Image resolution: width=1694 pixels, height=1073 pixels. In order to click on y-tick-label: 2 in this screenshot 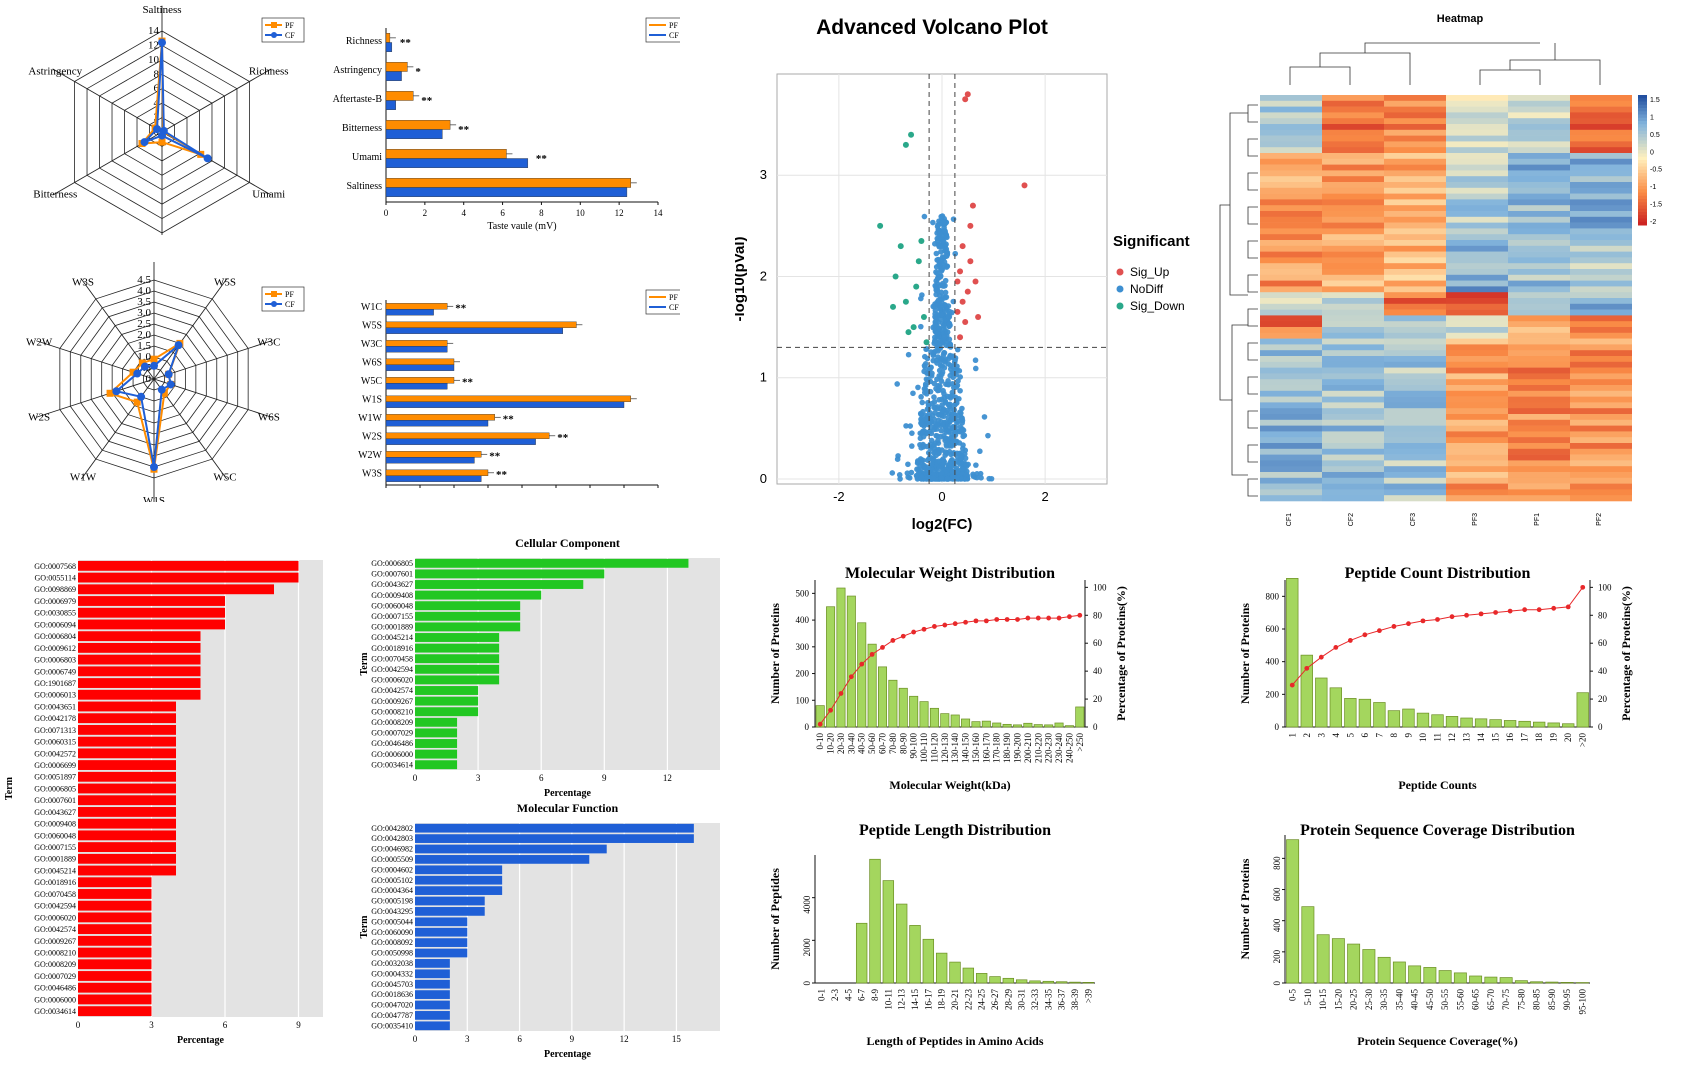, I will do `click(763, 275)`.